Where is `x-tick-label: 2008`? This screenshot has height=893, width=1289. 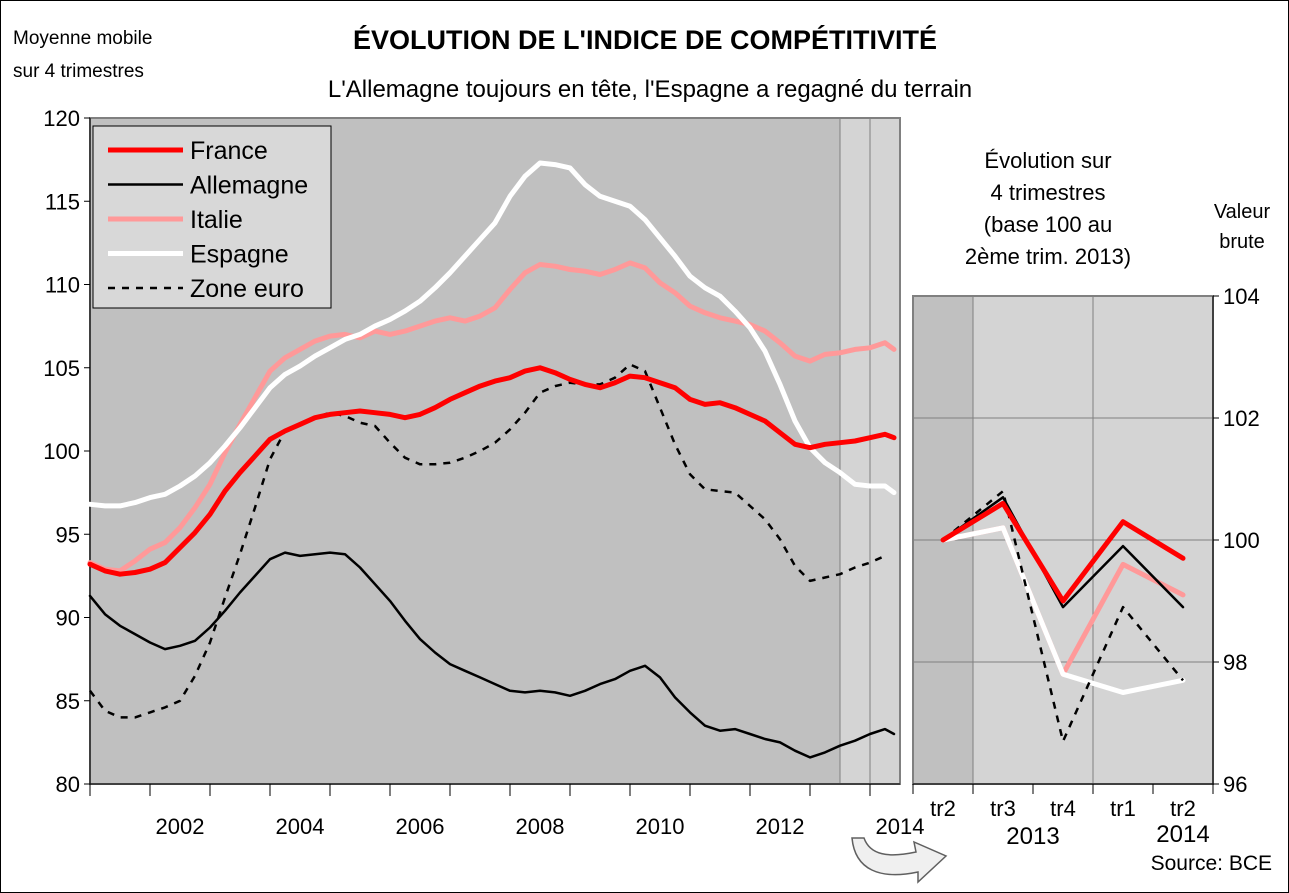 x-tick-label: 2008 is located at coordinates (540, 826).